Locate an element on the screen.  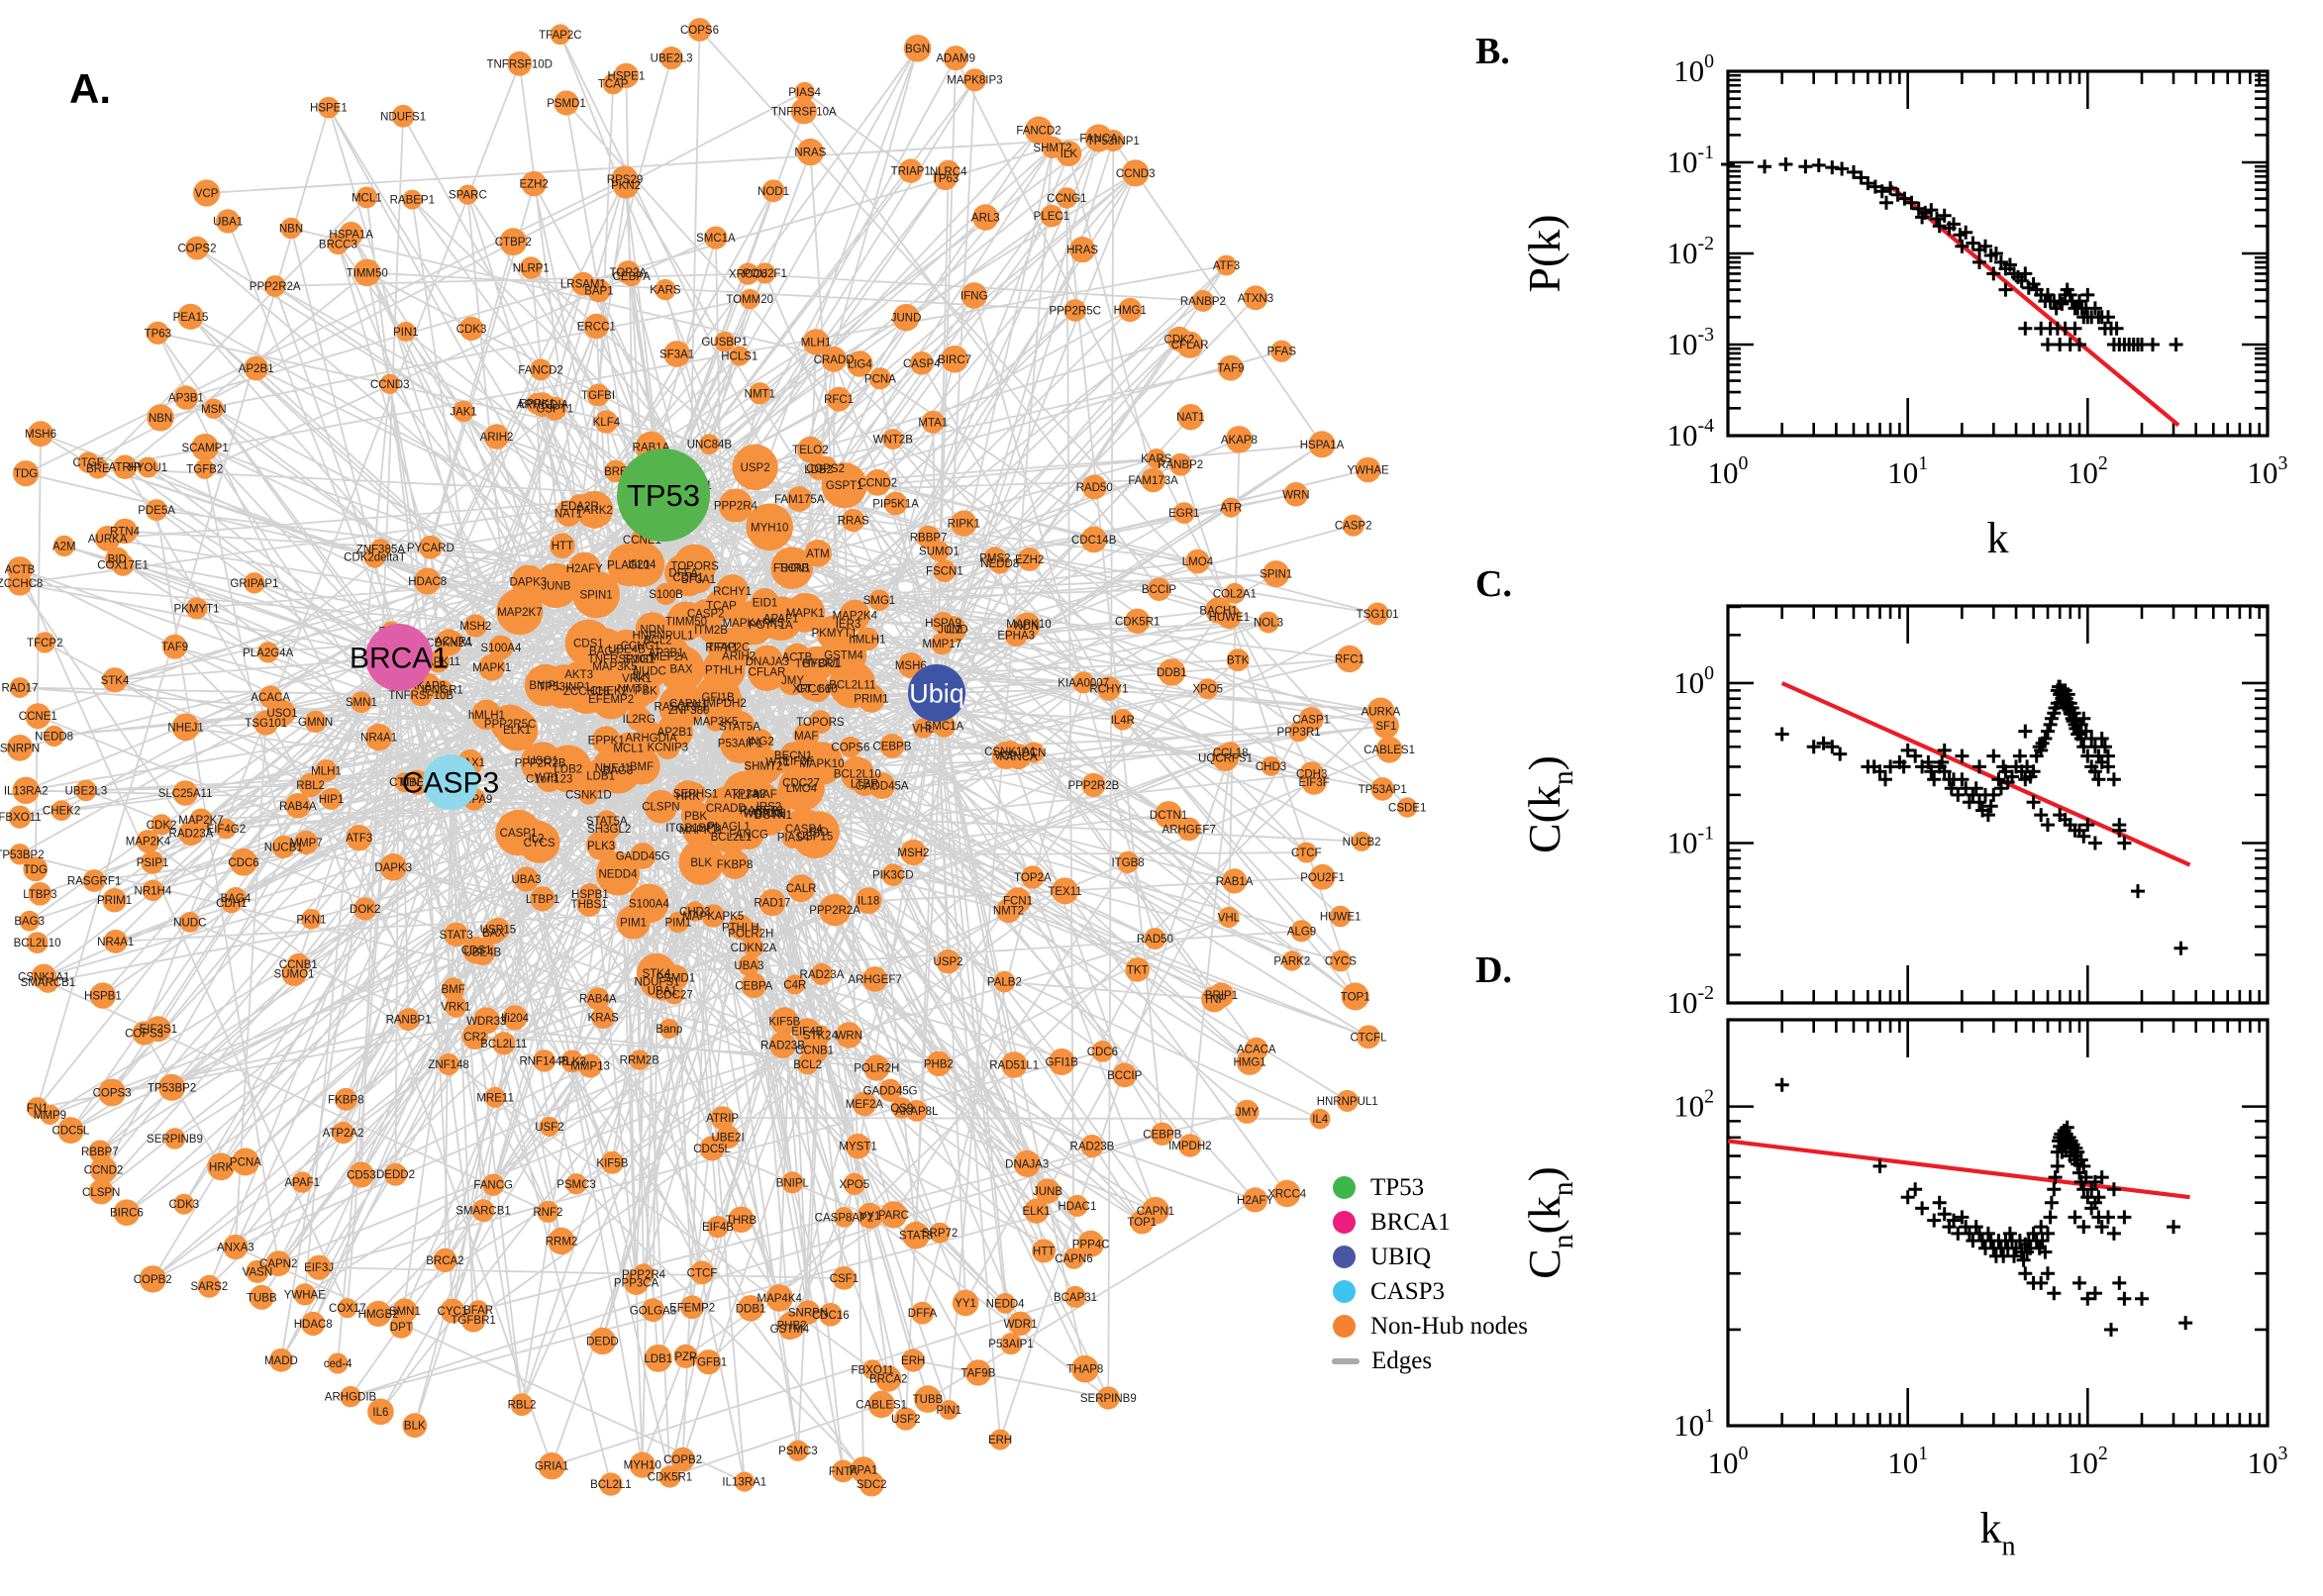
network-node-label: CHD3 is located at coordinates (1271, 767).